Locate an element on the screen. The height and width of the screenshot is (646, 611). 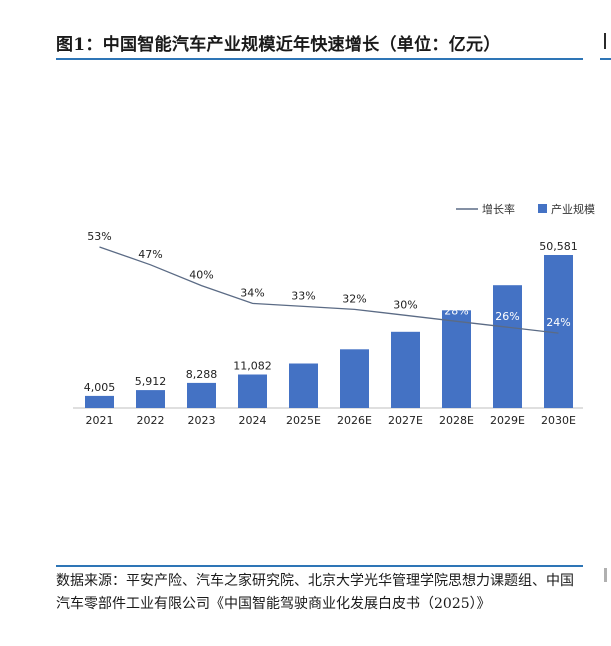
growth-rate-labels: 53% 47% 40% 34% 33% 32% 30% 28% 26% 24% is located at coordinates (328, 279).